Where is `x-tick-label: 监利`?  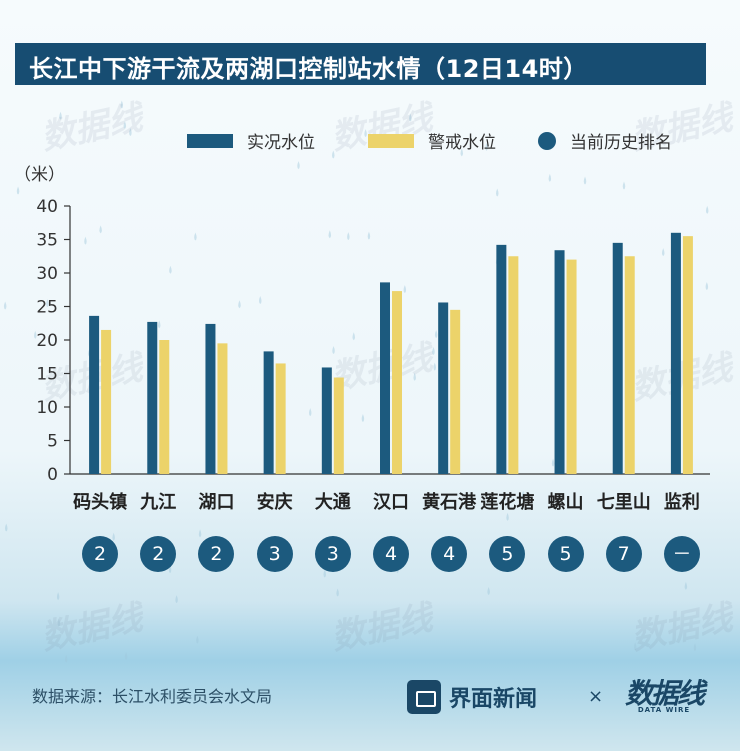
x-tick-label: 监利 is located at coordinates (682, 502).